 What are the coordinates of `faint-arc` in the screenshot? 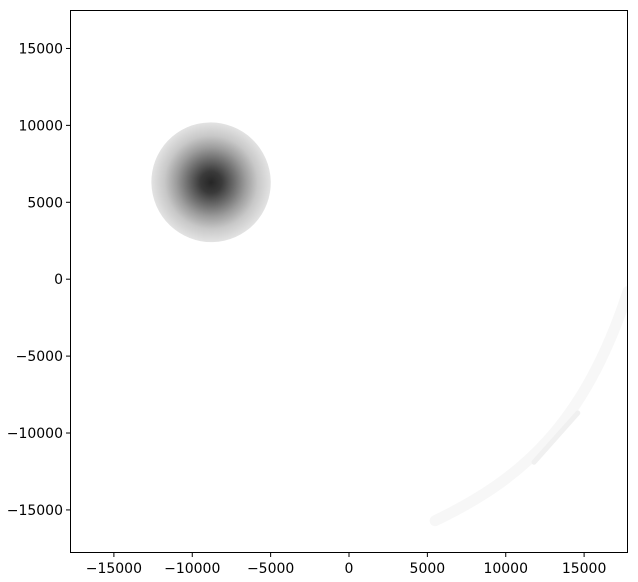 It's located at (528, 406).